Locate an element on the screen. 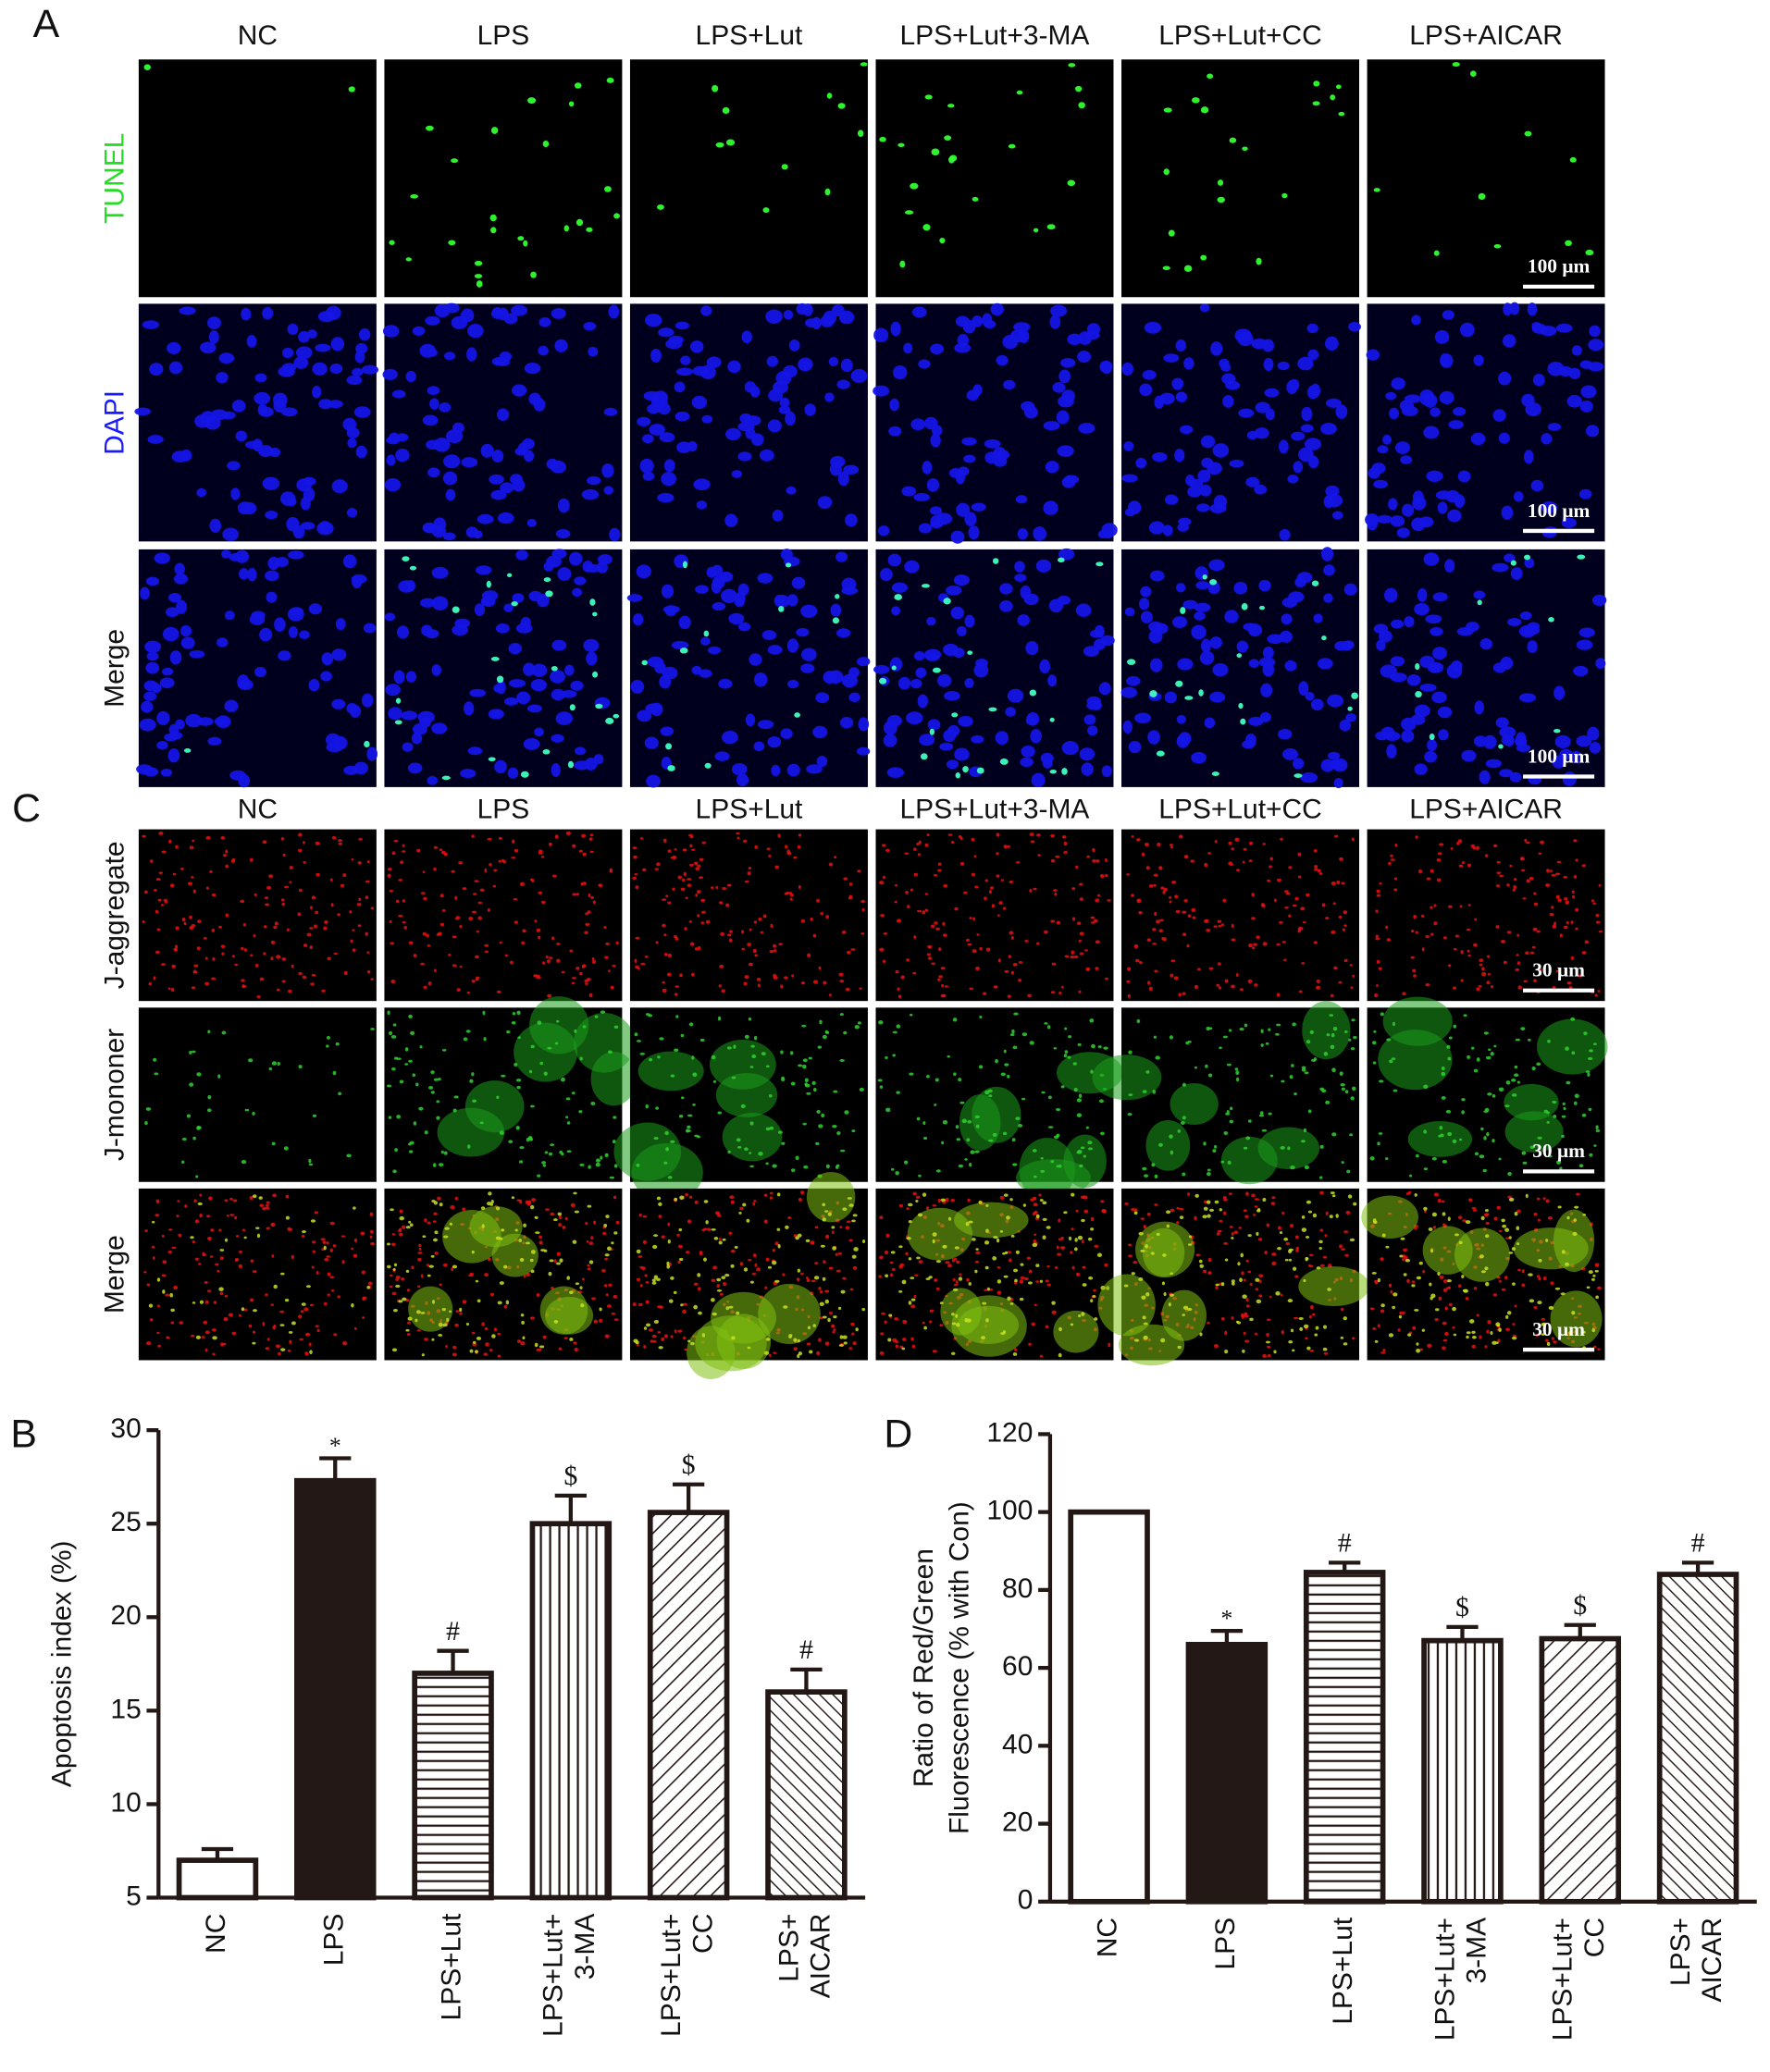 Image resolution: width=1770 pixels, height=2072 pixels. panel-letter: C is located at coordinates (27, 808).